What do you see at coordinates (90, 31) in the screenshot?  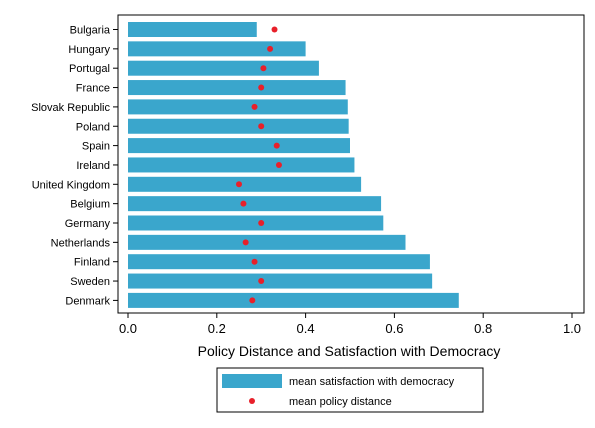 I see `y-tick-label: Bulgaria` at bounding box center [90, 31].